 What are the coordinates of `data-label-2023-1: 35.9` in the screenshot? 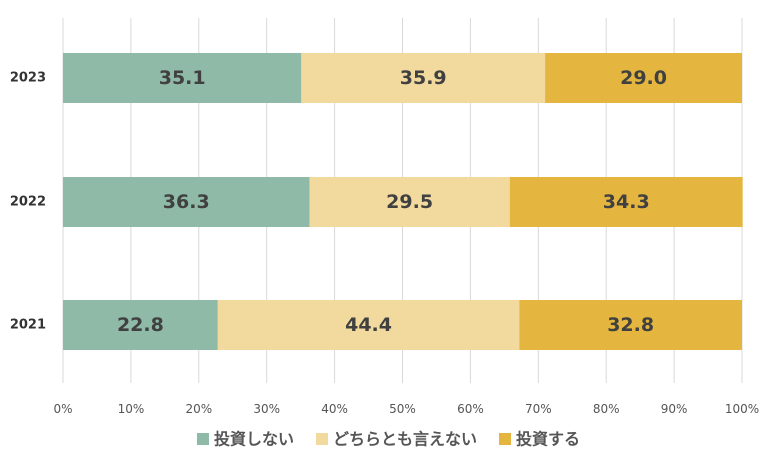 It's located at (423, 78).